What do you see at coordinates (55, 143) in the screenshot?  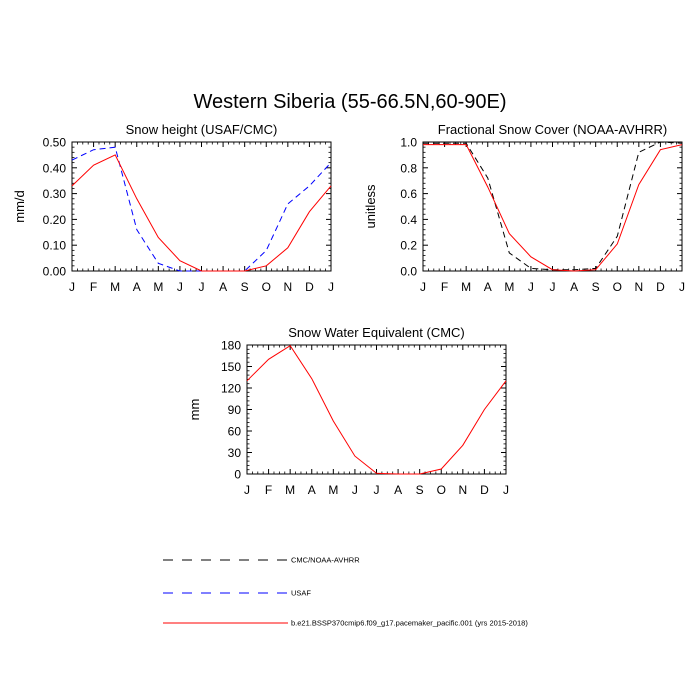 I see `snow-height-ytick-label: 0.50` at bounding box center [55, 143].